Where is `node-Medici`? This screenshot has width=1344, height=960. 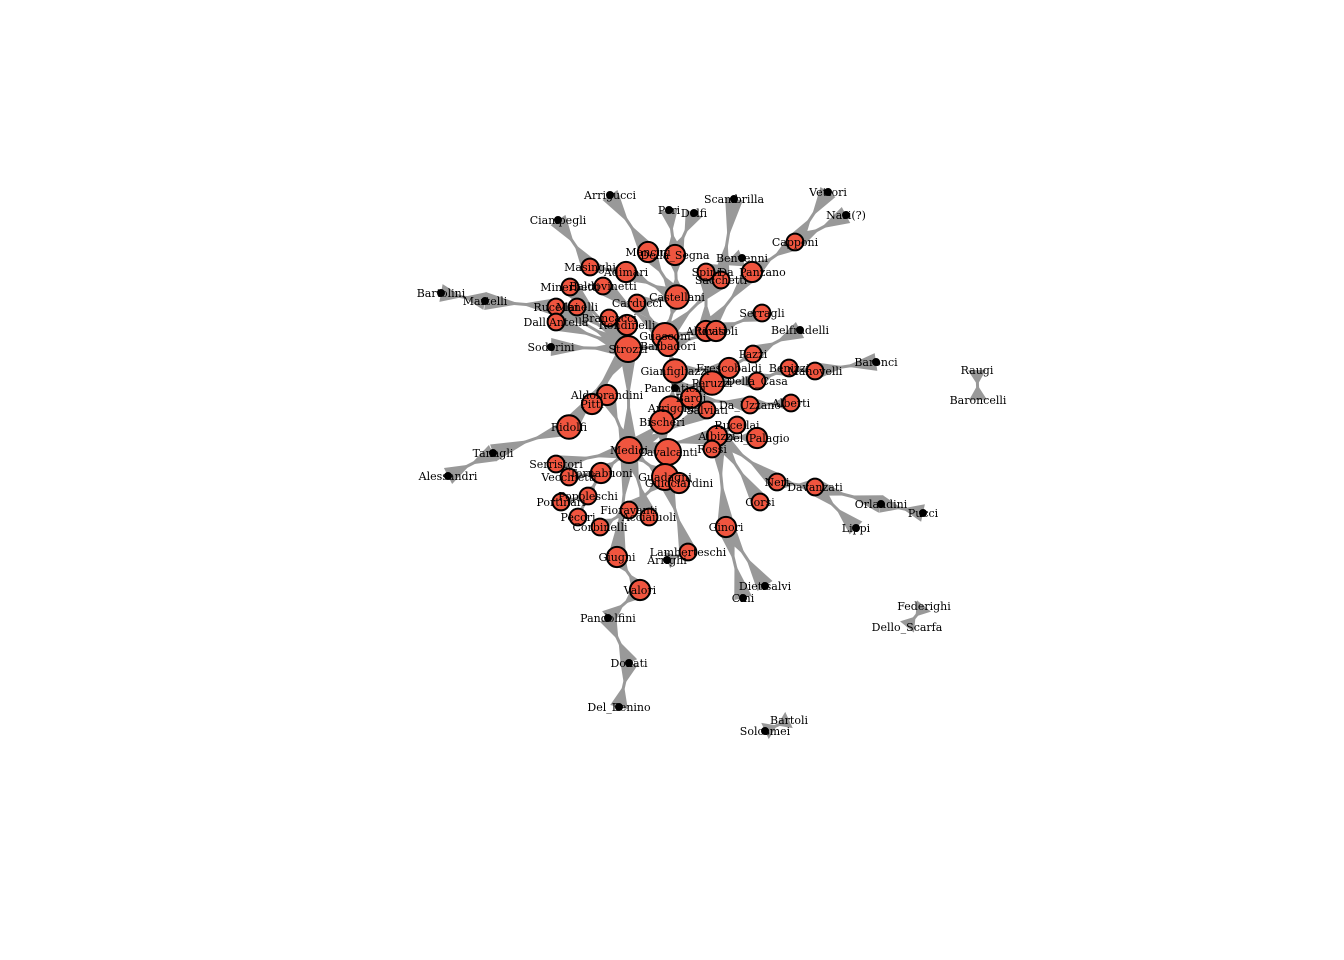
node-Medici is located at coordinates (629, 450).